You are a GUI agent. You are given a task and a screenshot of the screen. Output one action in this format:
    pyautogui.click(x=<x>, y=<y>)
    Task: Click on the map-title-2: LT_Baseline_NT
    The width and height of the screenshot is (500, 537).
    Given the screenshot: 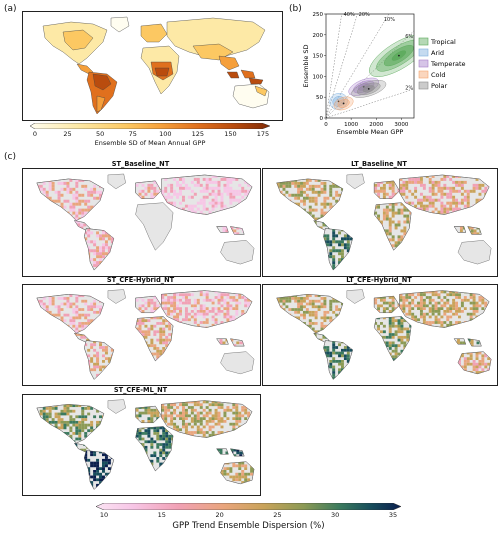 What is the action you would take?
    pyautogui.click(x=379, y=164)
    